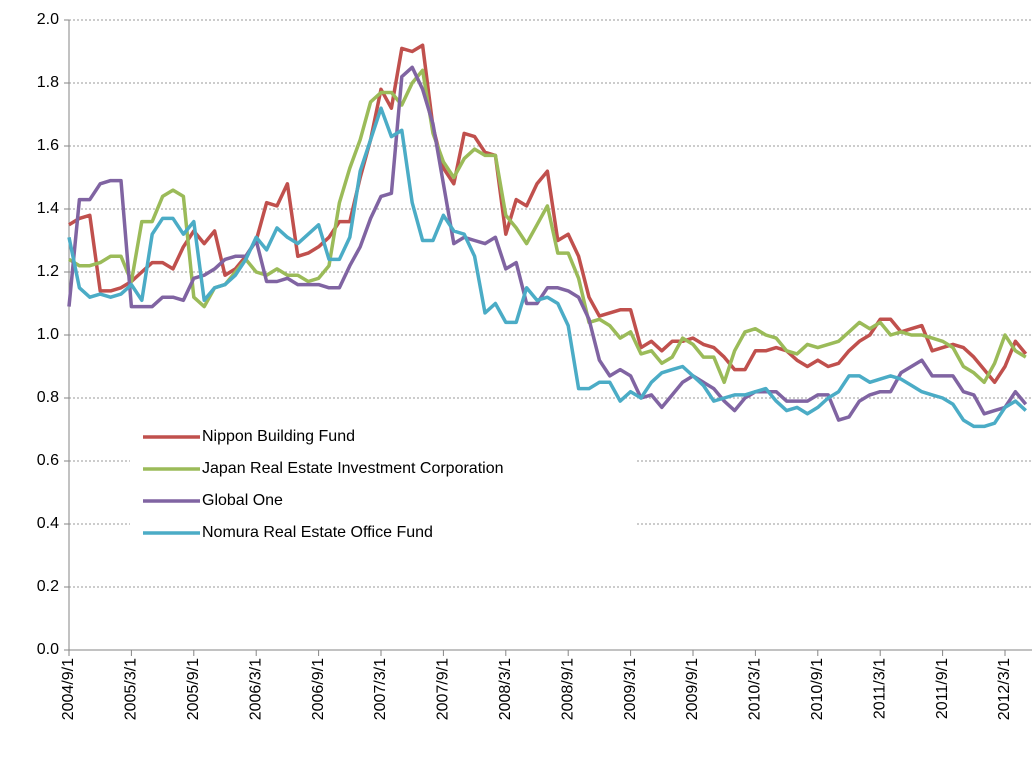  I want to click on y-tick-label: 0.8, so click(48, 397).